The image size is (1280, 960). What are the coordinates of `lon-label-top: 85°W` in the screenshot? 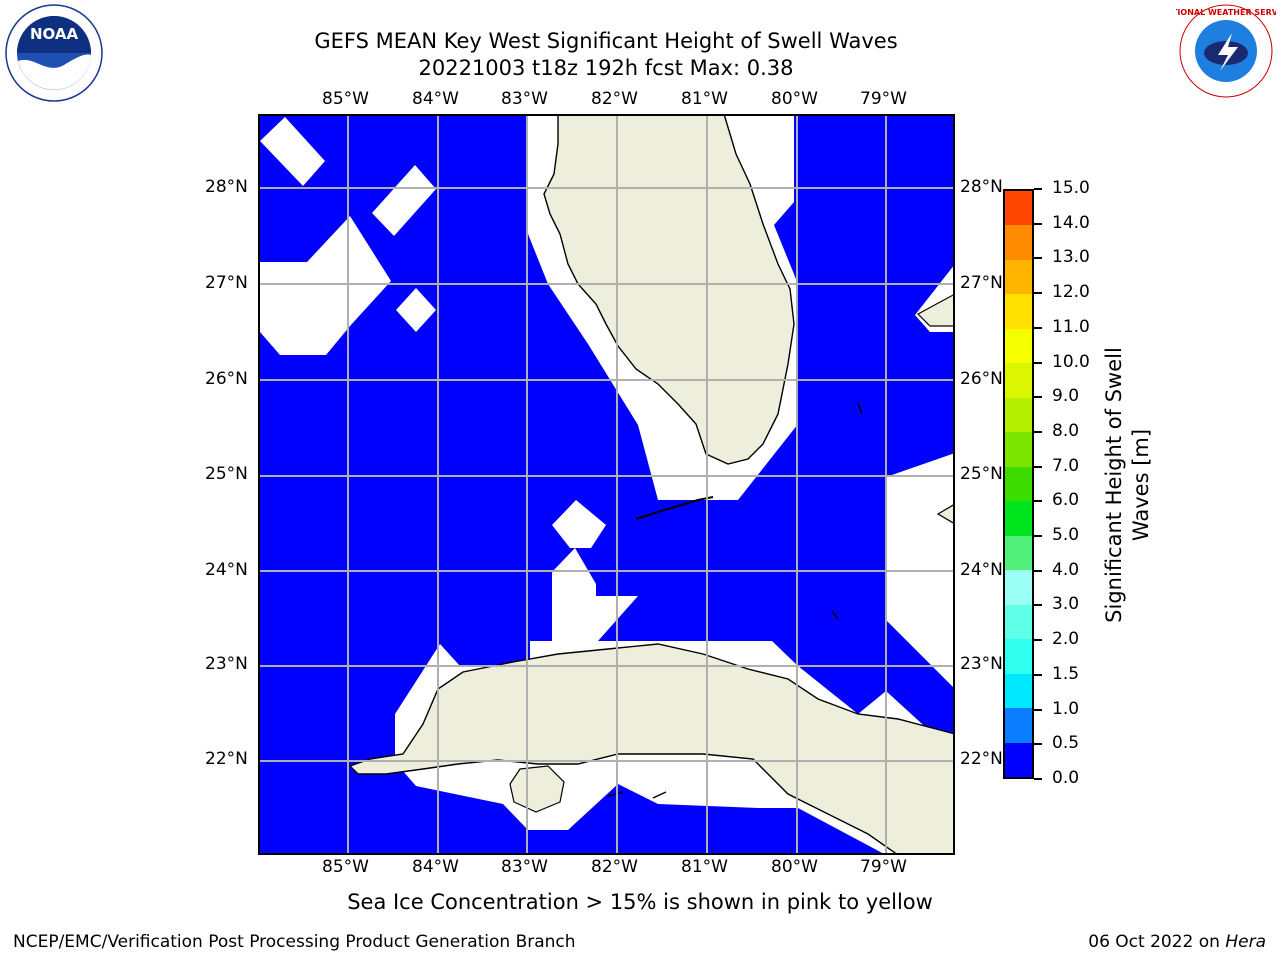 It's located at (345, 99).